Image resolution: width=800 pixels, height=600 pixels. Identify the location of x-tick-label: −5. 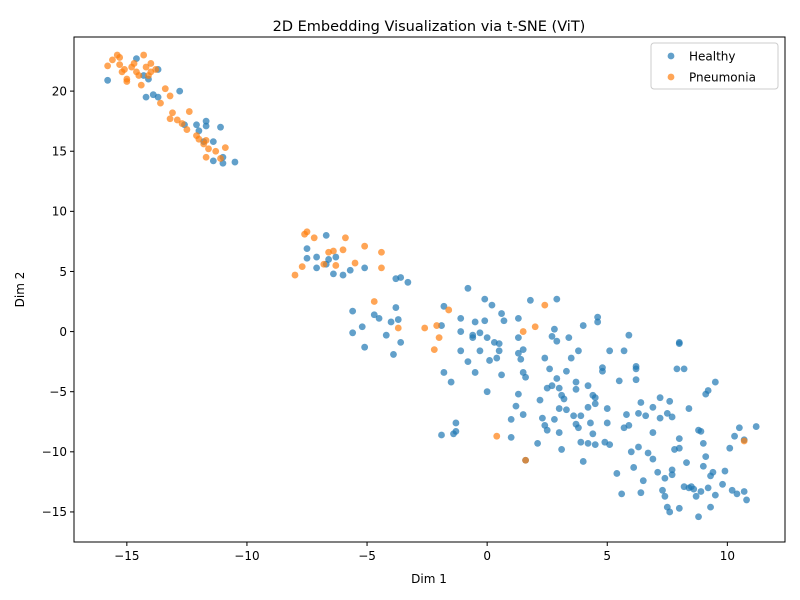
(367, 556).